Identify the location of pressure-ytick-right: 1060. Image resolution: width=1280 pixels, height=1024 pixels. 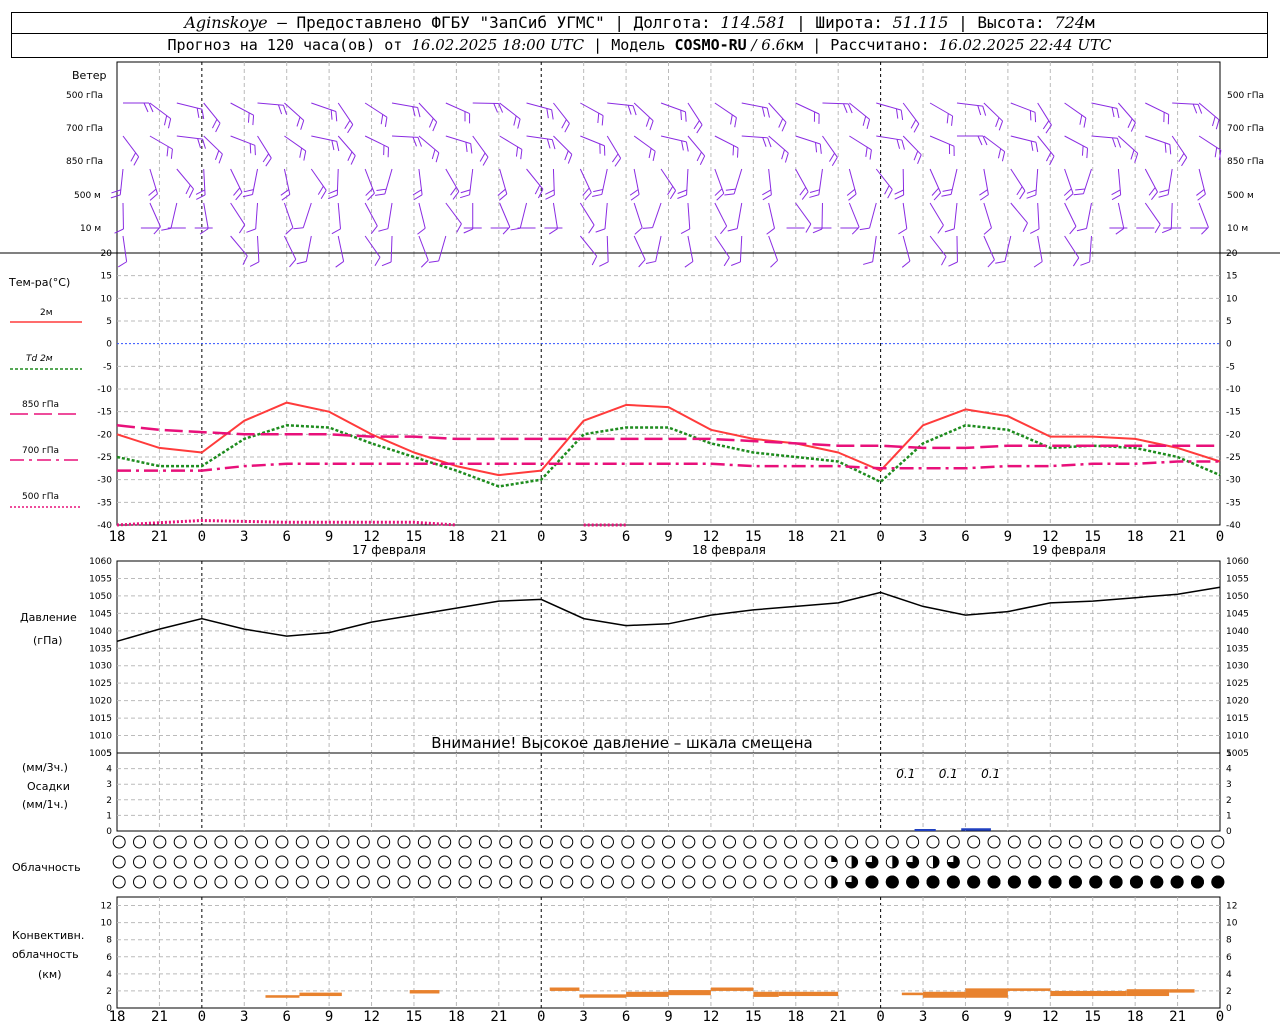
(1237, 562).